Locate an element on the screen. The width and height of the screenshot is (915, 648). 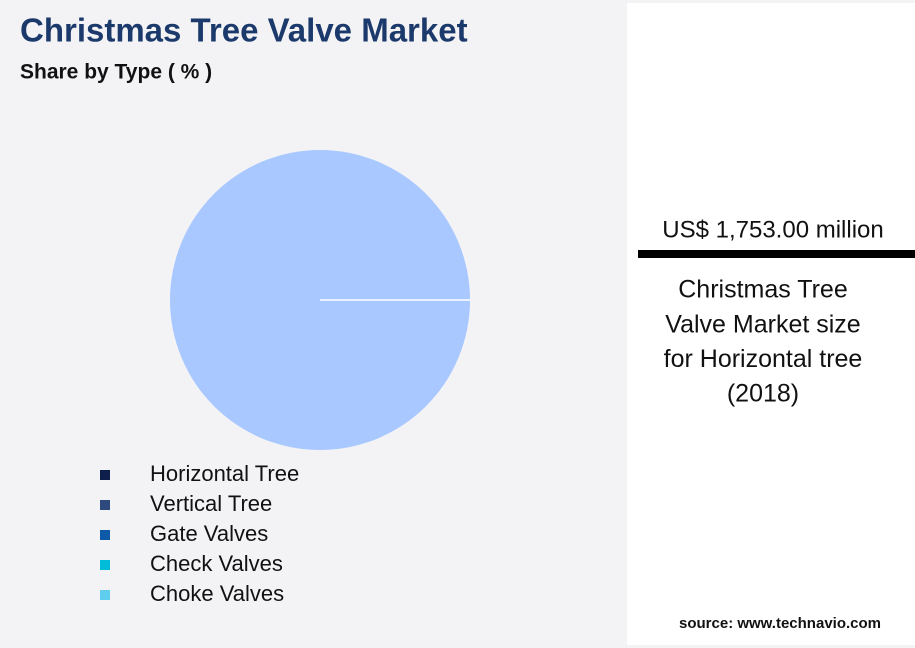
panel-description: Christmas Tree is located at coordinates (762, 290).